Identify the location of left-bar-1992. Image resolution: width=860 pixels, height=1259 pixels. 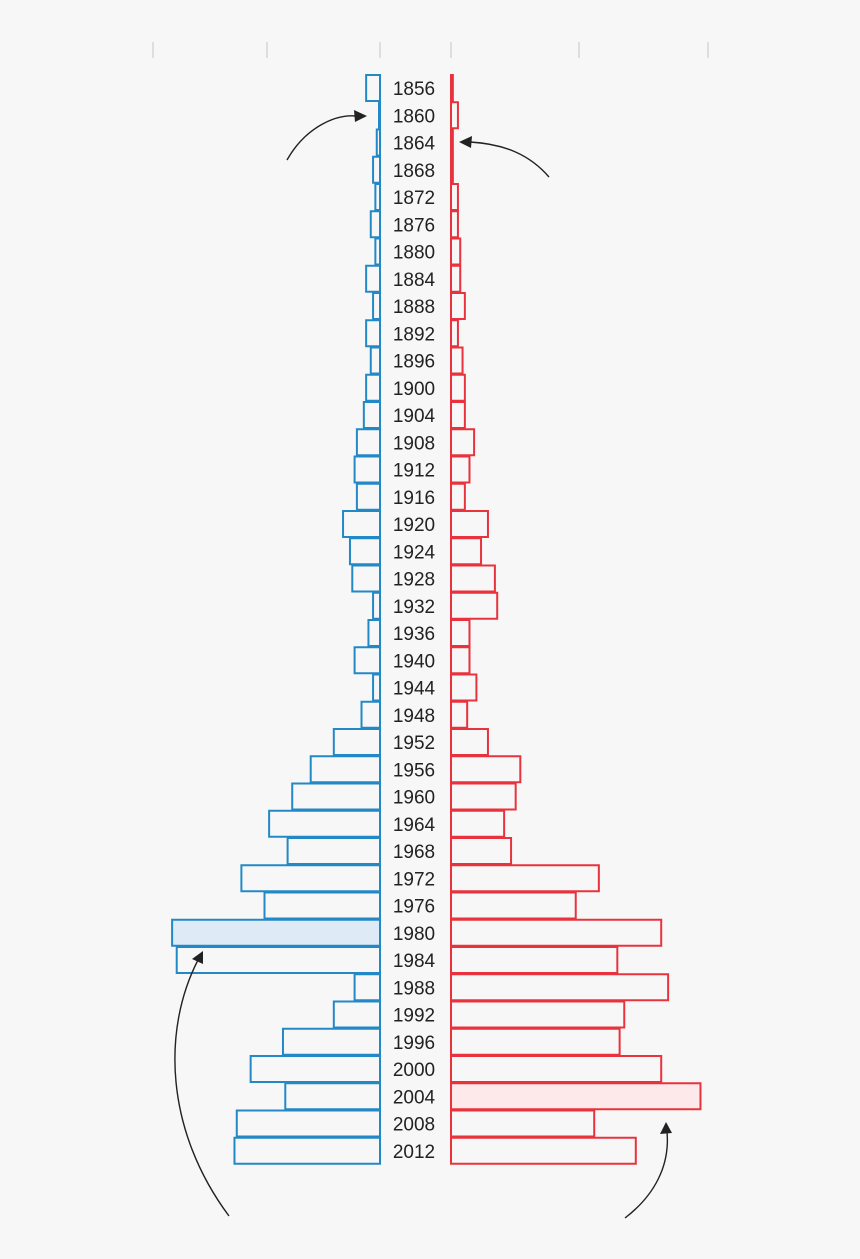
(356, 1014).